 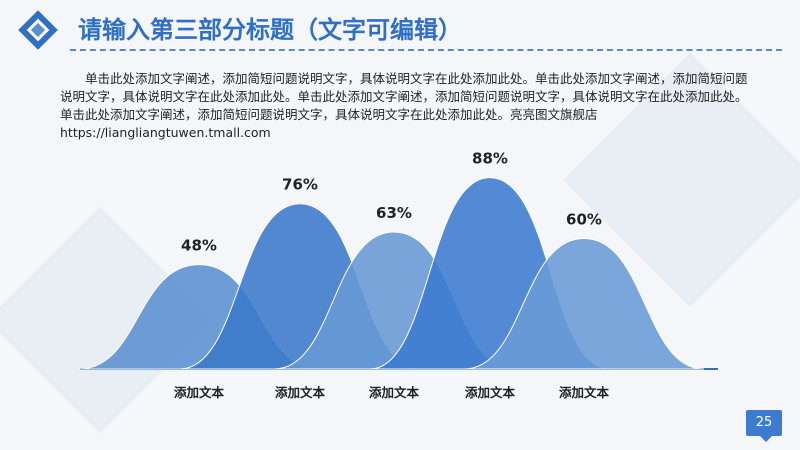 What do you see at coordinates (199, 246) in the screenshot?
I see `value-label-1: 48%` at bounding box center [199, 246].